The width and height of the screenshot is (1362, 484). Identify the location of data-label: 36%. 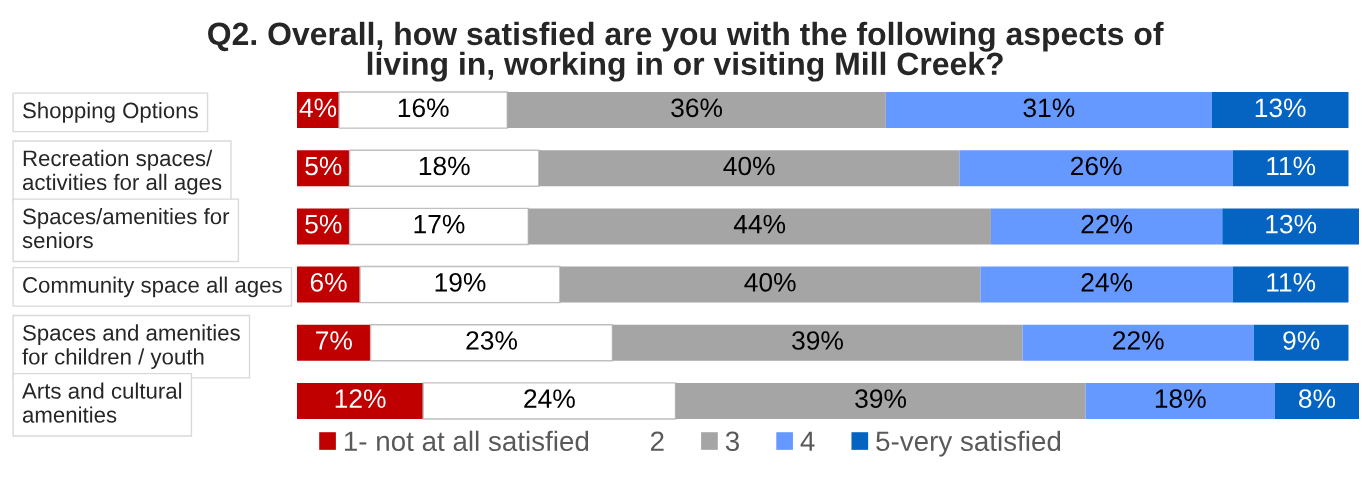
(697, 108).